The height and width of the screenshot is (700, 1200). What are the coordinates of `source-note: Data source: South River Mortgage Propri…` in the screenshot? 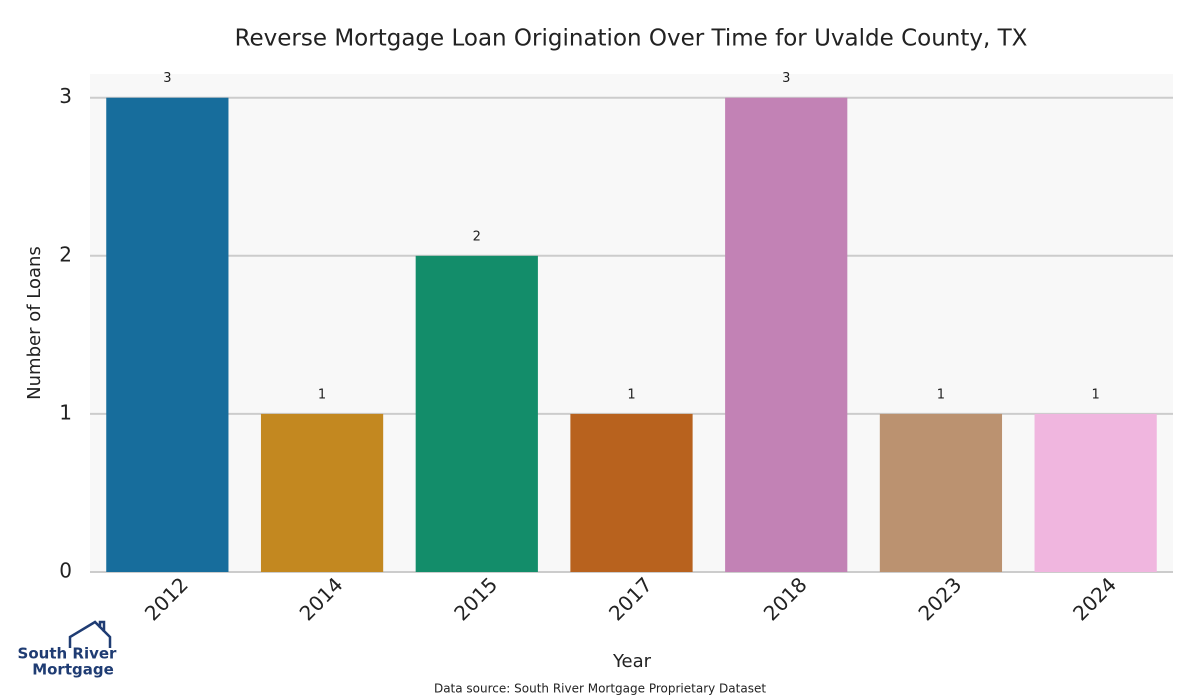 It's located at (600, 689).